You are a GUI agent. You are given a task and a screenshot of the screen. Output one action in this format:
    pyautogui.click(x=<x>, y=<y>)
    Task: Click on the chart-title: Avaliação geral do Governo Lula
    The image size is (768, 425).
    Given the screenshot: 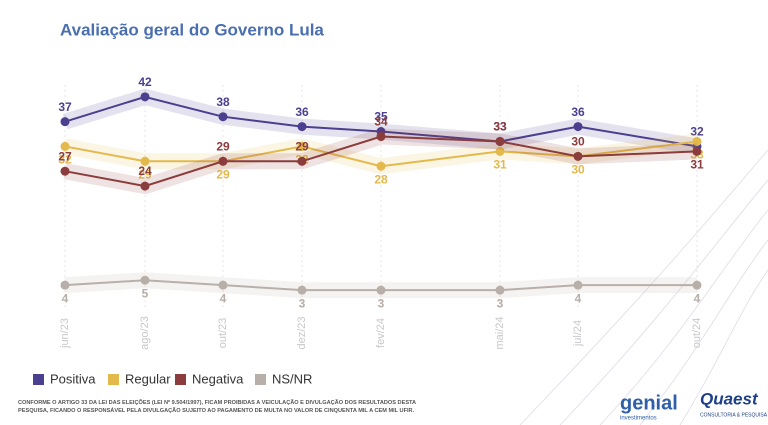 What is the action you would take?
    pyautogui.click(x=192, y=29)
    